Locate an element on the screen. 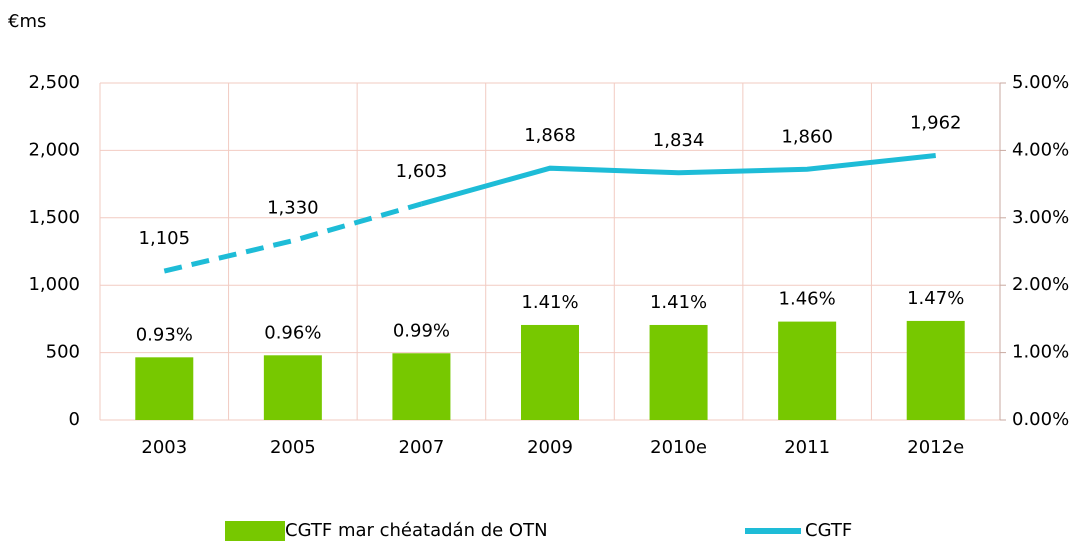  y2-tick-label: 1.00% is located at coordinates (1040, 352).